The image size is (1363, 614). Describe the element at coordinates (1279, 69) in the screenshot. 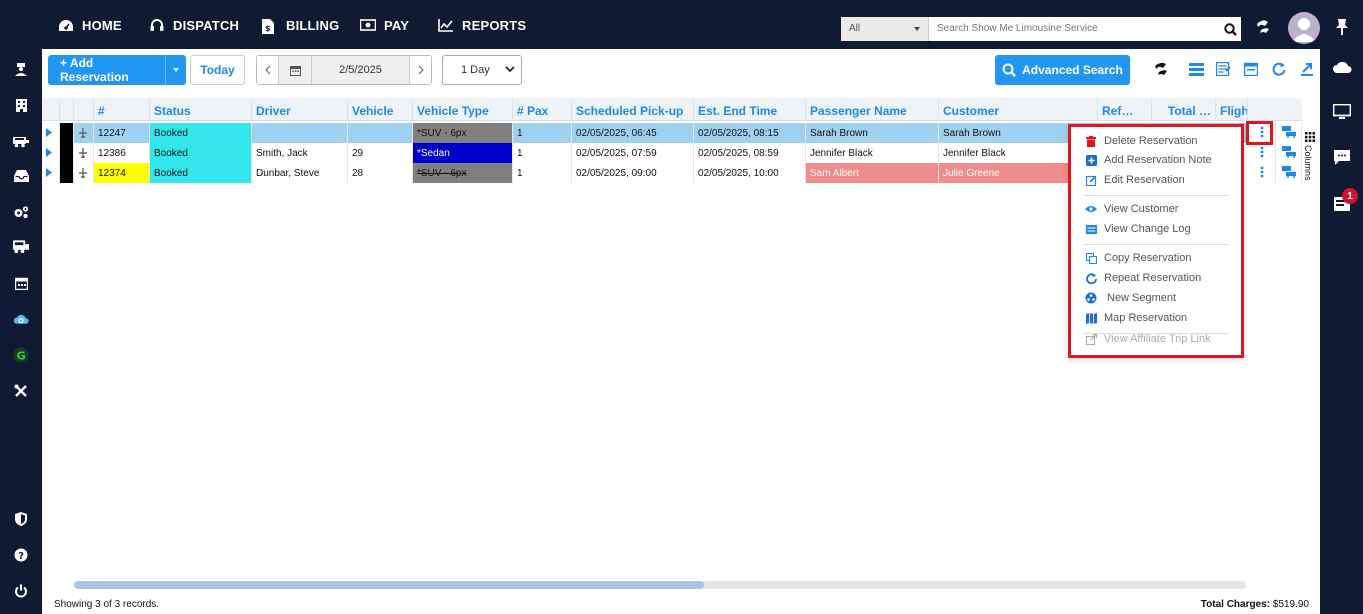

I see `refresh-icon` at that location.